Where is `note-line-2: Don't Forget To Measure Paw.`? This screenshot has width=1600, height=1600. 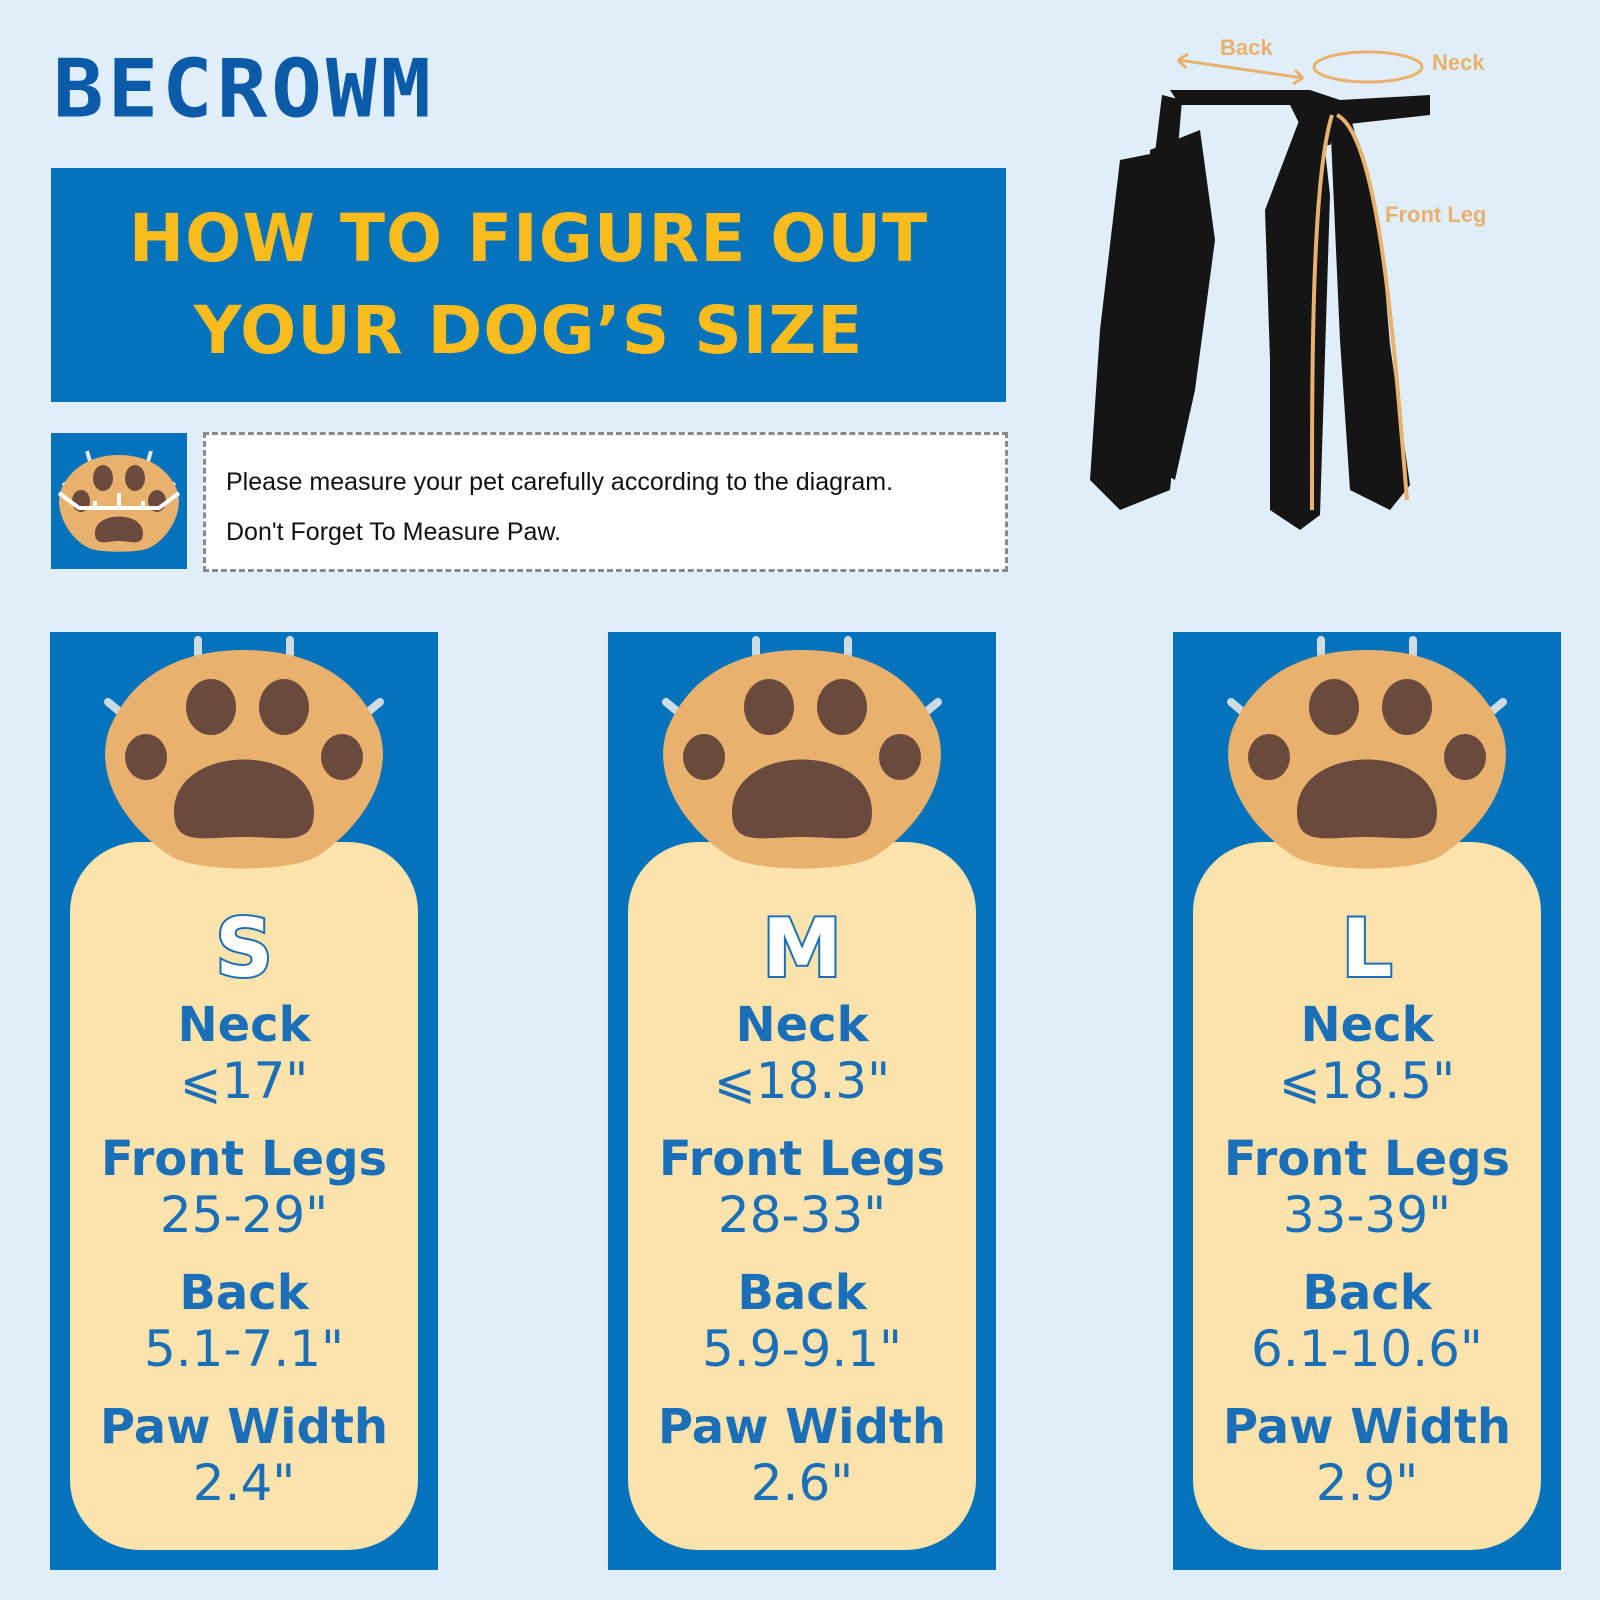
note-line-2: Don't Forget To Measure Paw. is located at coordinates (394, 532).